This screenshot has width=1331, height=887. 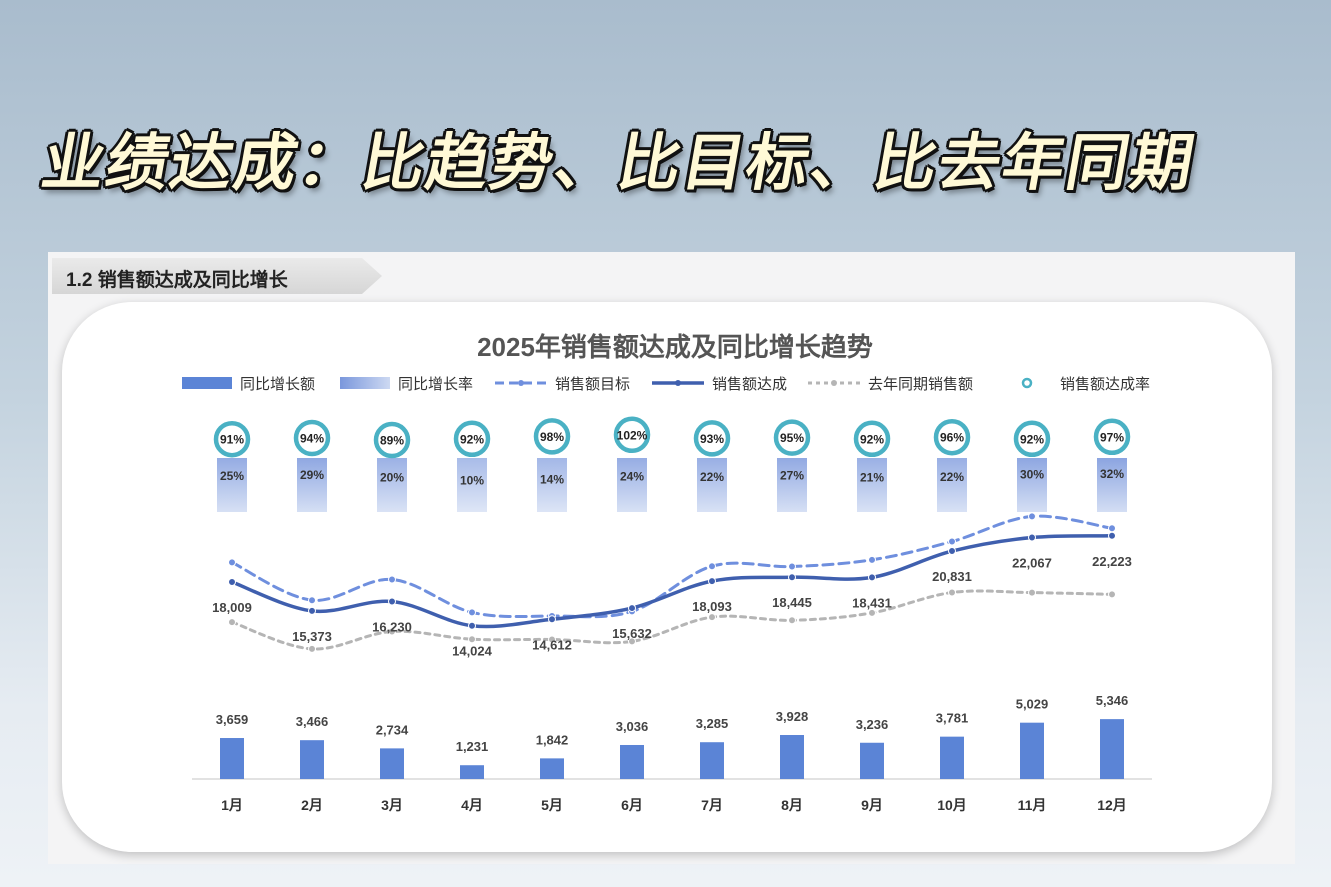 I want to click on sales-actual-label: 22,223, so click(x=1112, y=561).